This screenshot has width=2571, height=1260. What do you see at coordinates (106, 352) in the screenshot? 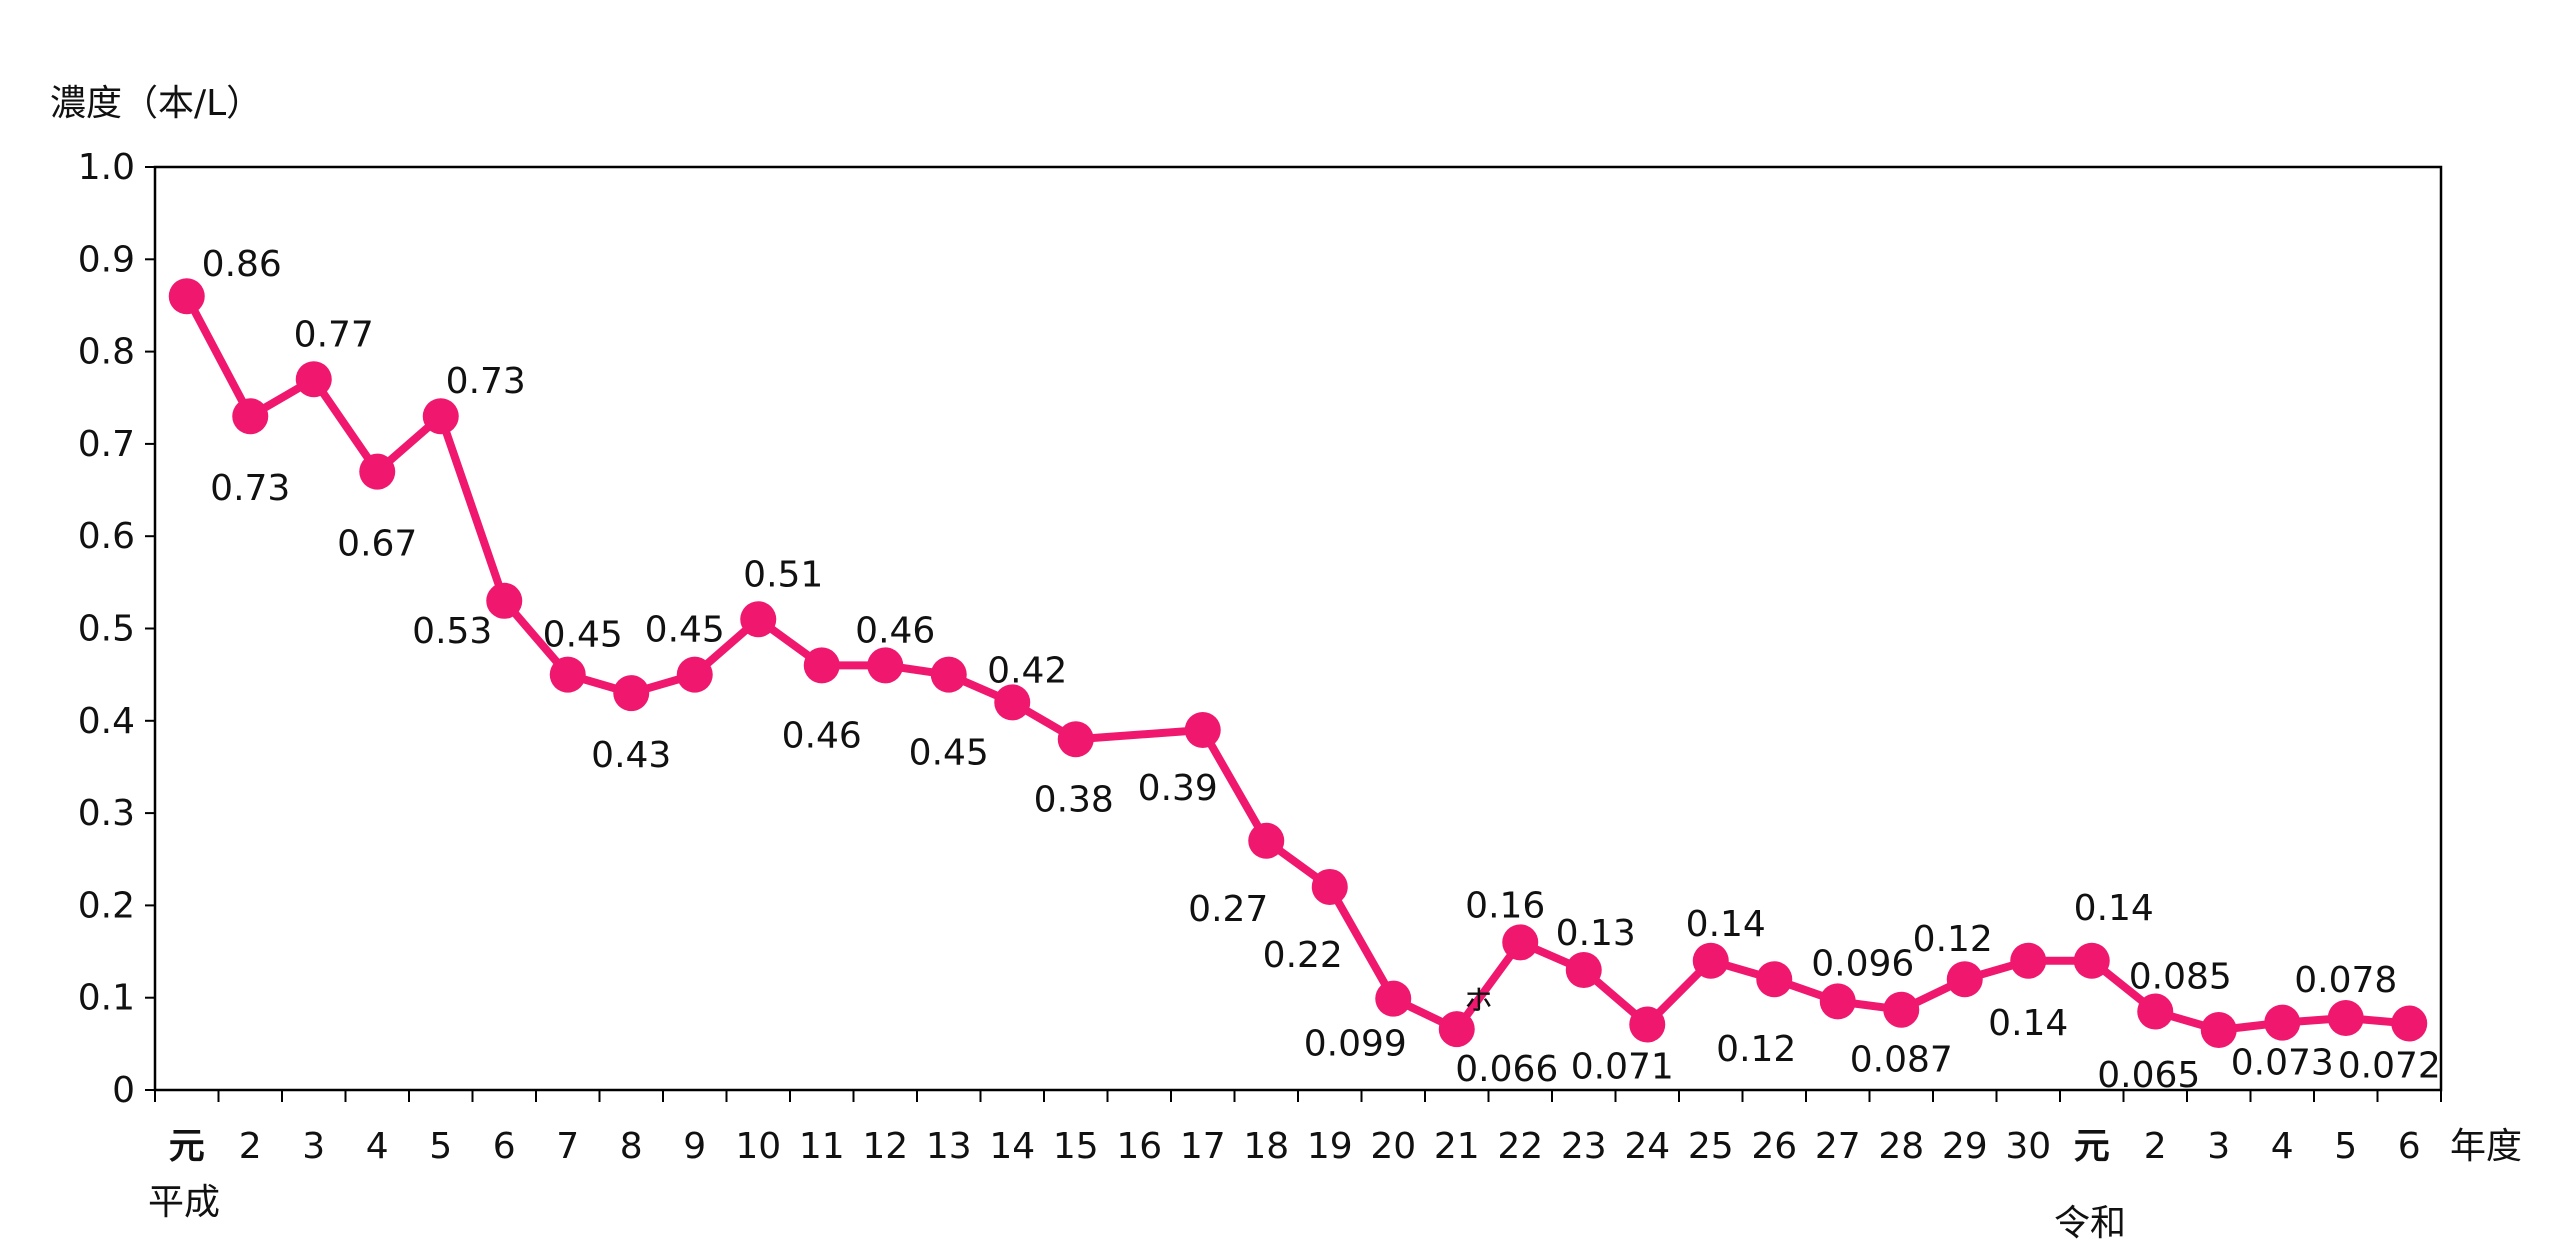
I see `y-tick-label: 0.8` at bounding box center [106, 352].